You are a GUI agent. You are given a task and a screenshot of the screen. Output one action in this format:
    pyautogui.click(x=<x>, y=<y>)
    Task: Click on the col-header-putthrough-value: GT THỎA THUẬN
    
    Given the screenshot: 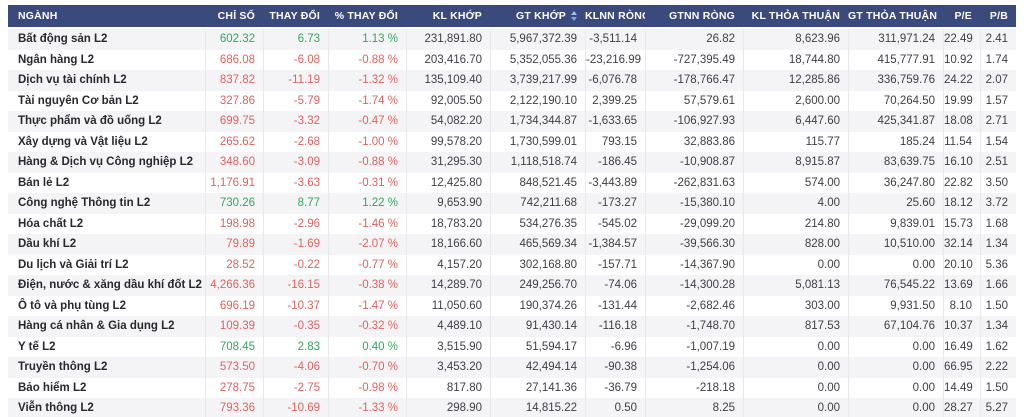 What is the action you would take?
    pyautogui.click(x=895, y=17)
    